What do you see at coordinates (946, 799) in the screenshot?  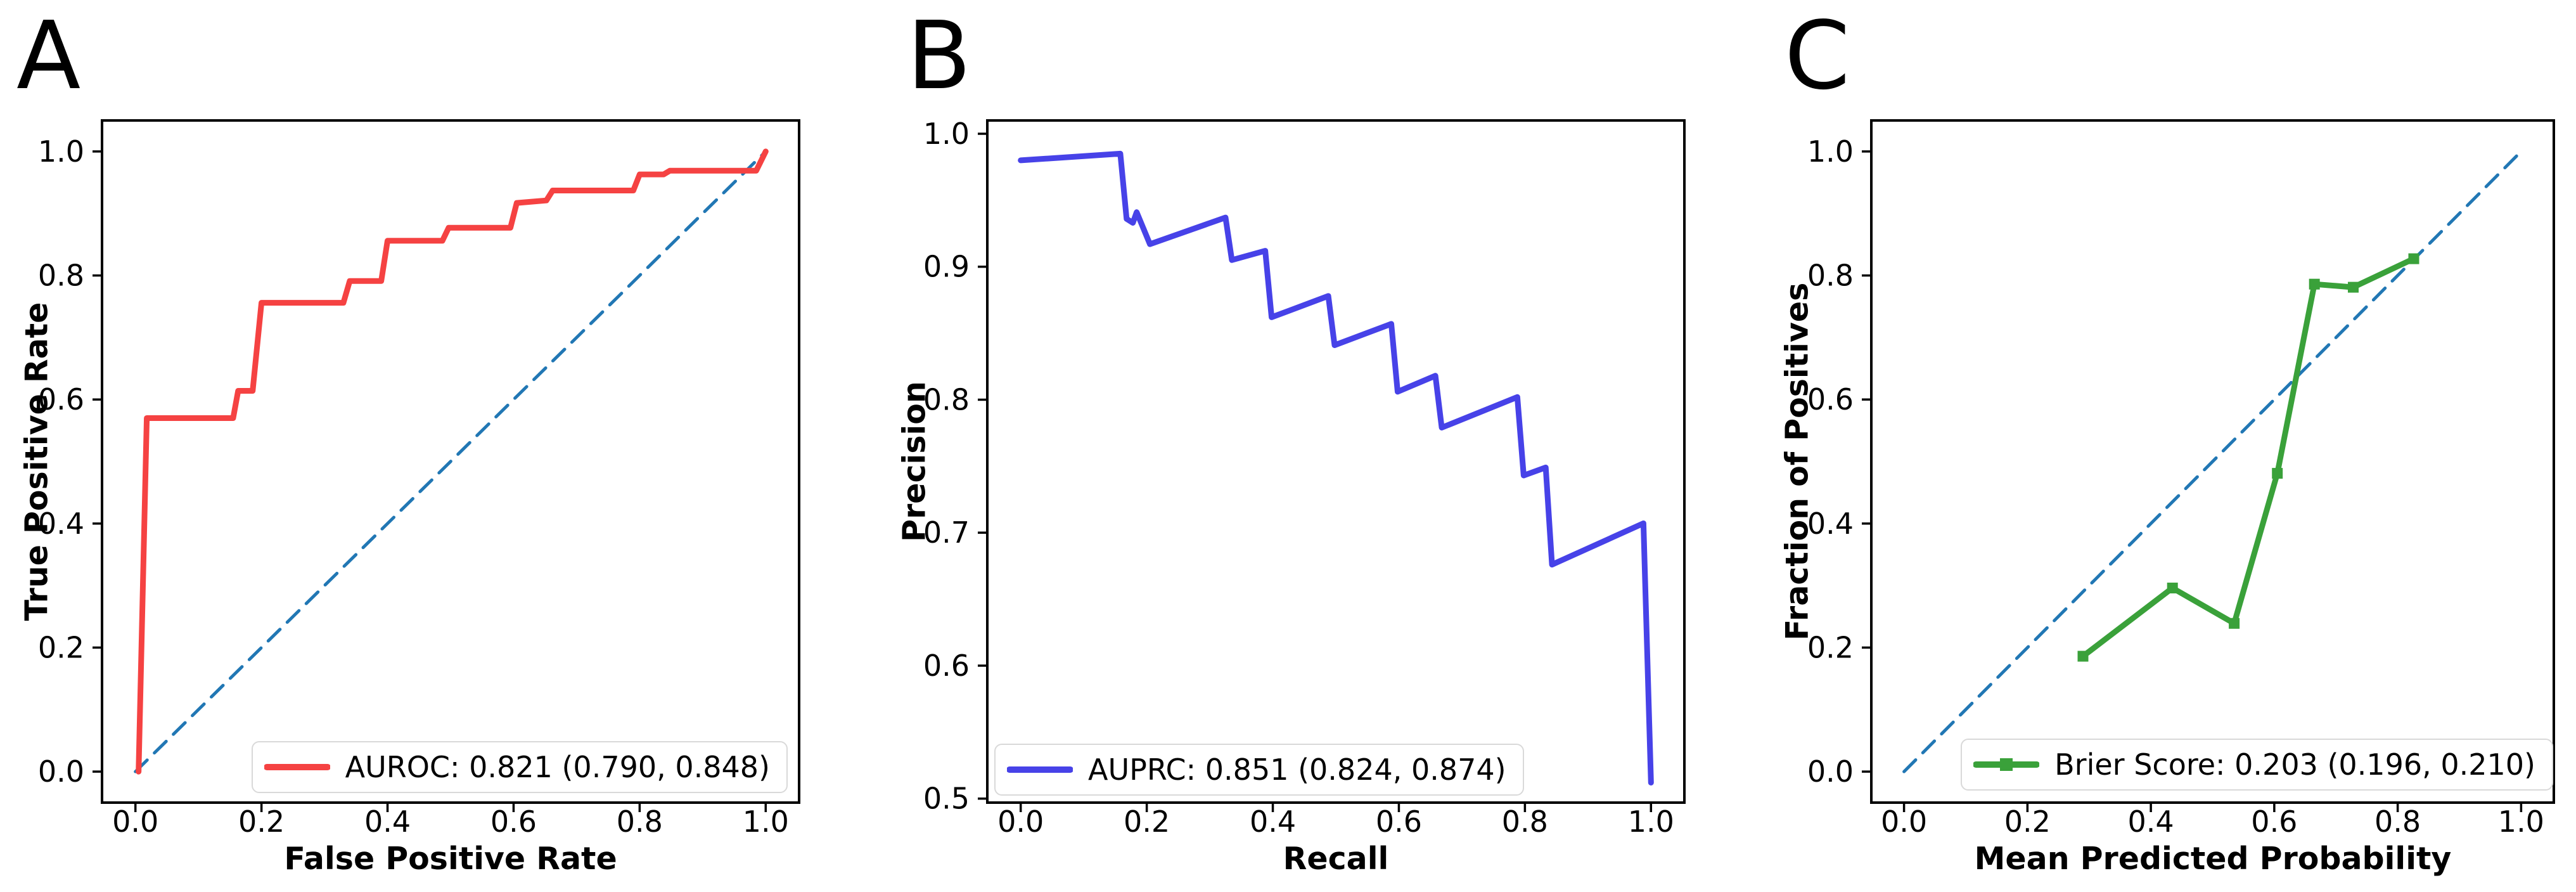 I see `y-tick-label: 0.5` at bounding box center [946, 799].